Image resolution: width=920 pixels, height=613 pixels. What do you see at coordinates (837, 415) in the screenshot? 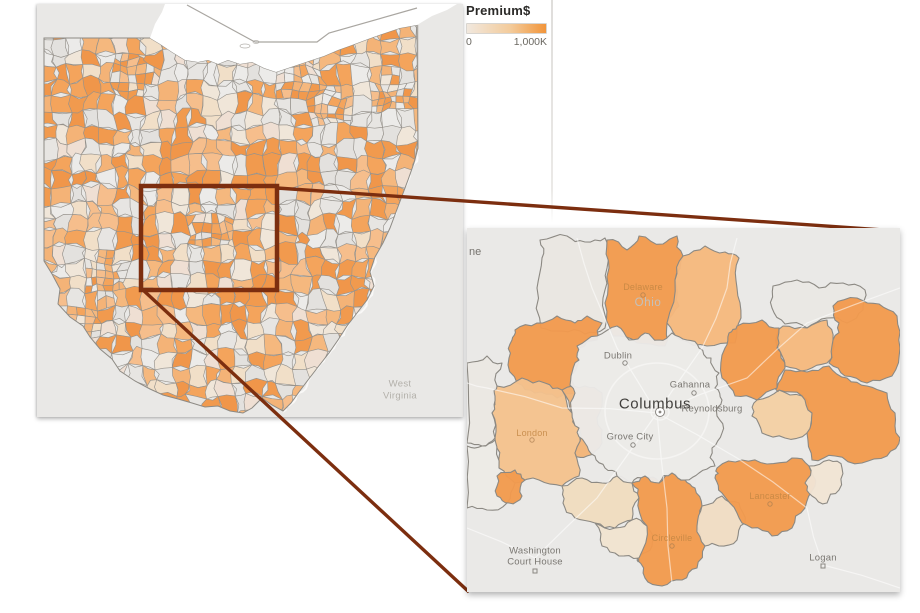
I see `zip-region-se-orange` at bounding box center [837, 415].